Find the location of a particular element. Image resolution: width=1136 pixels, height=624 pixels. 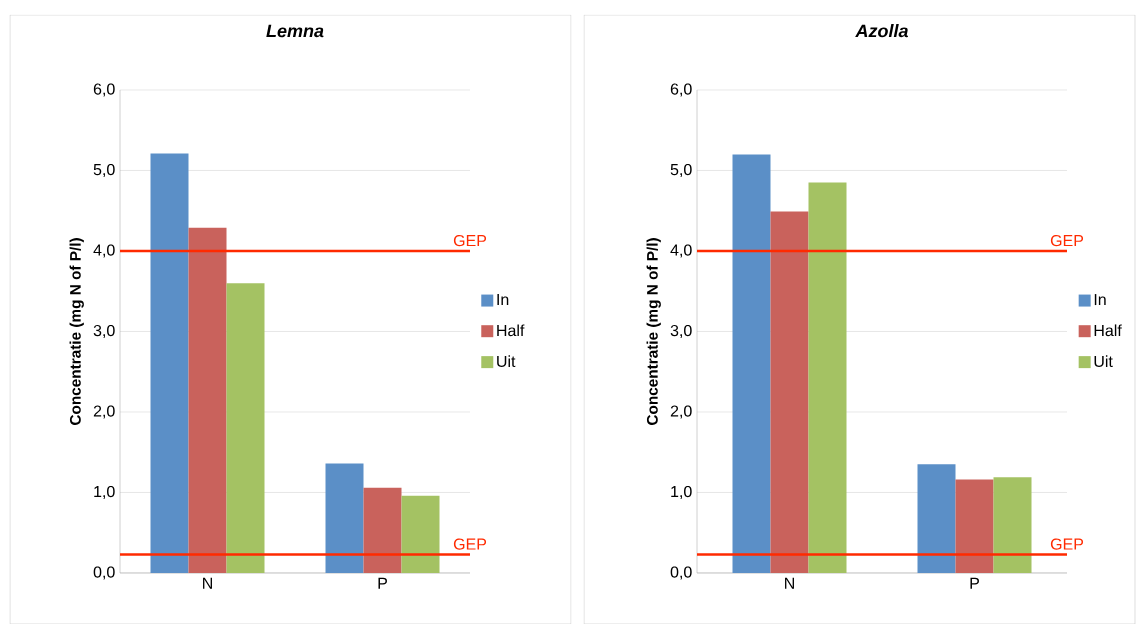

chart-title: Azolla is located at coordinates (881, 31).